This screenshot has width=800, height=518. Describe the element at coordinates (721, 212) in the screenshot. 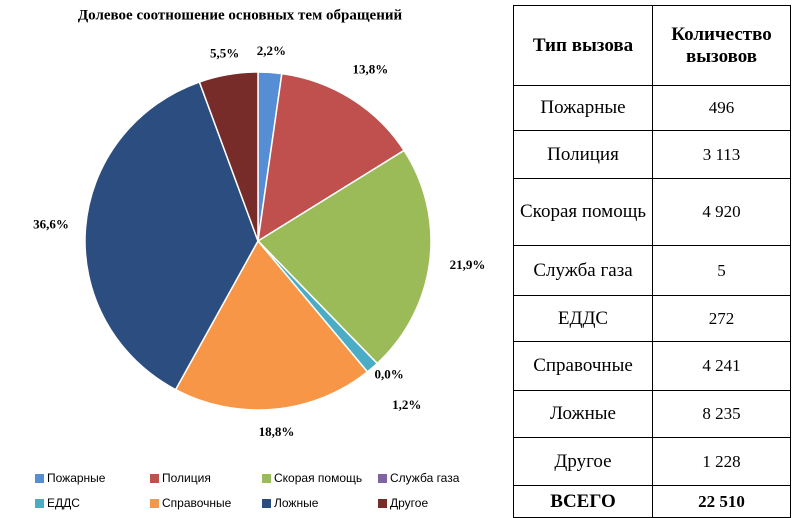

I see `table-cell: 4 920` at that location.